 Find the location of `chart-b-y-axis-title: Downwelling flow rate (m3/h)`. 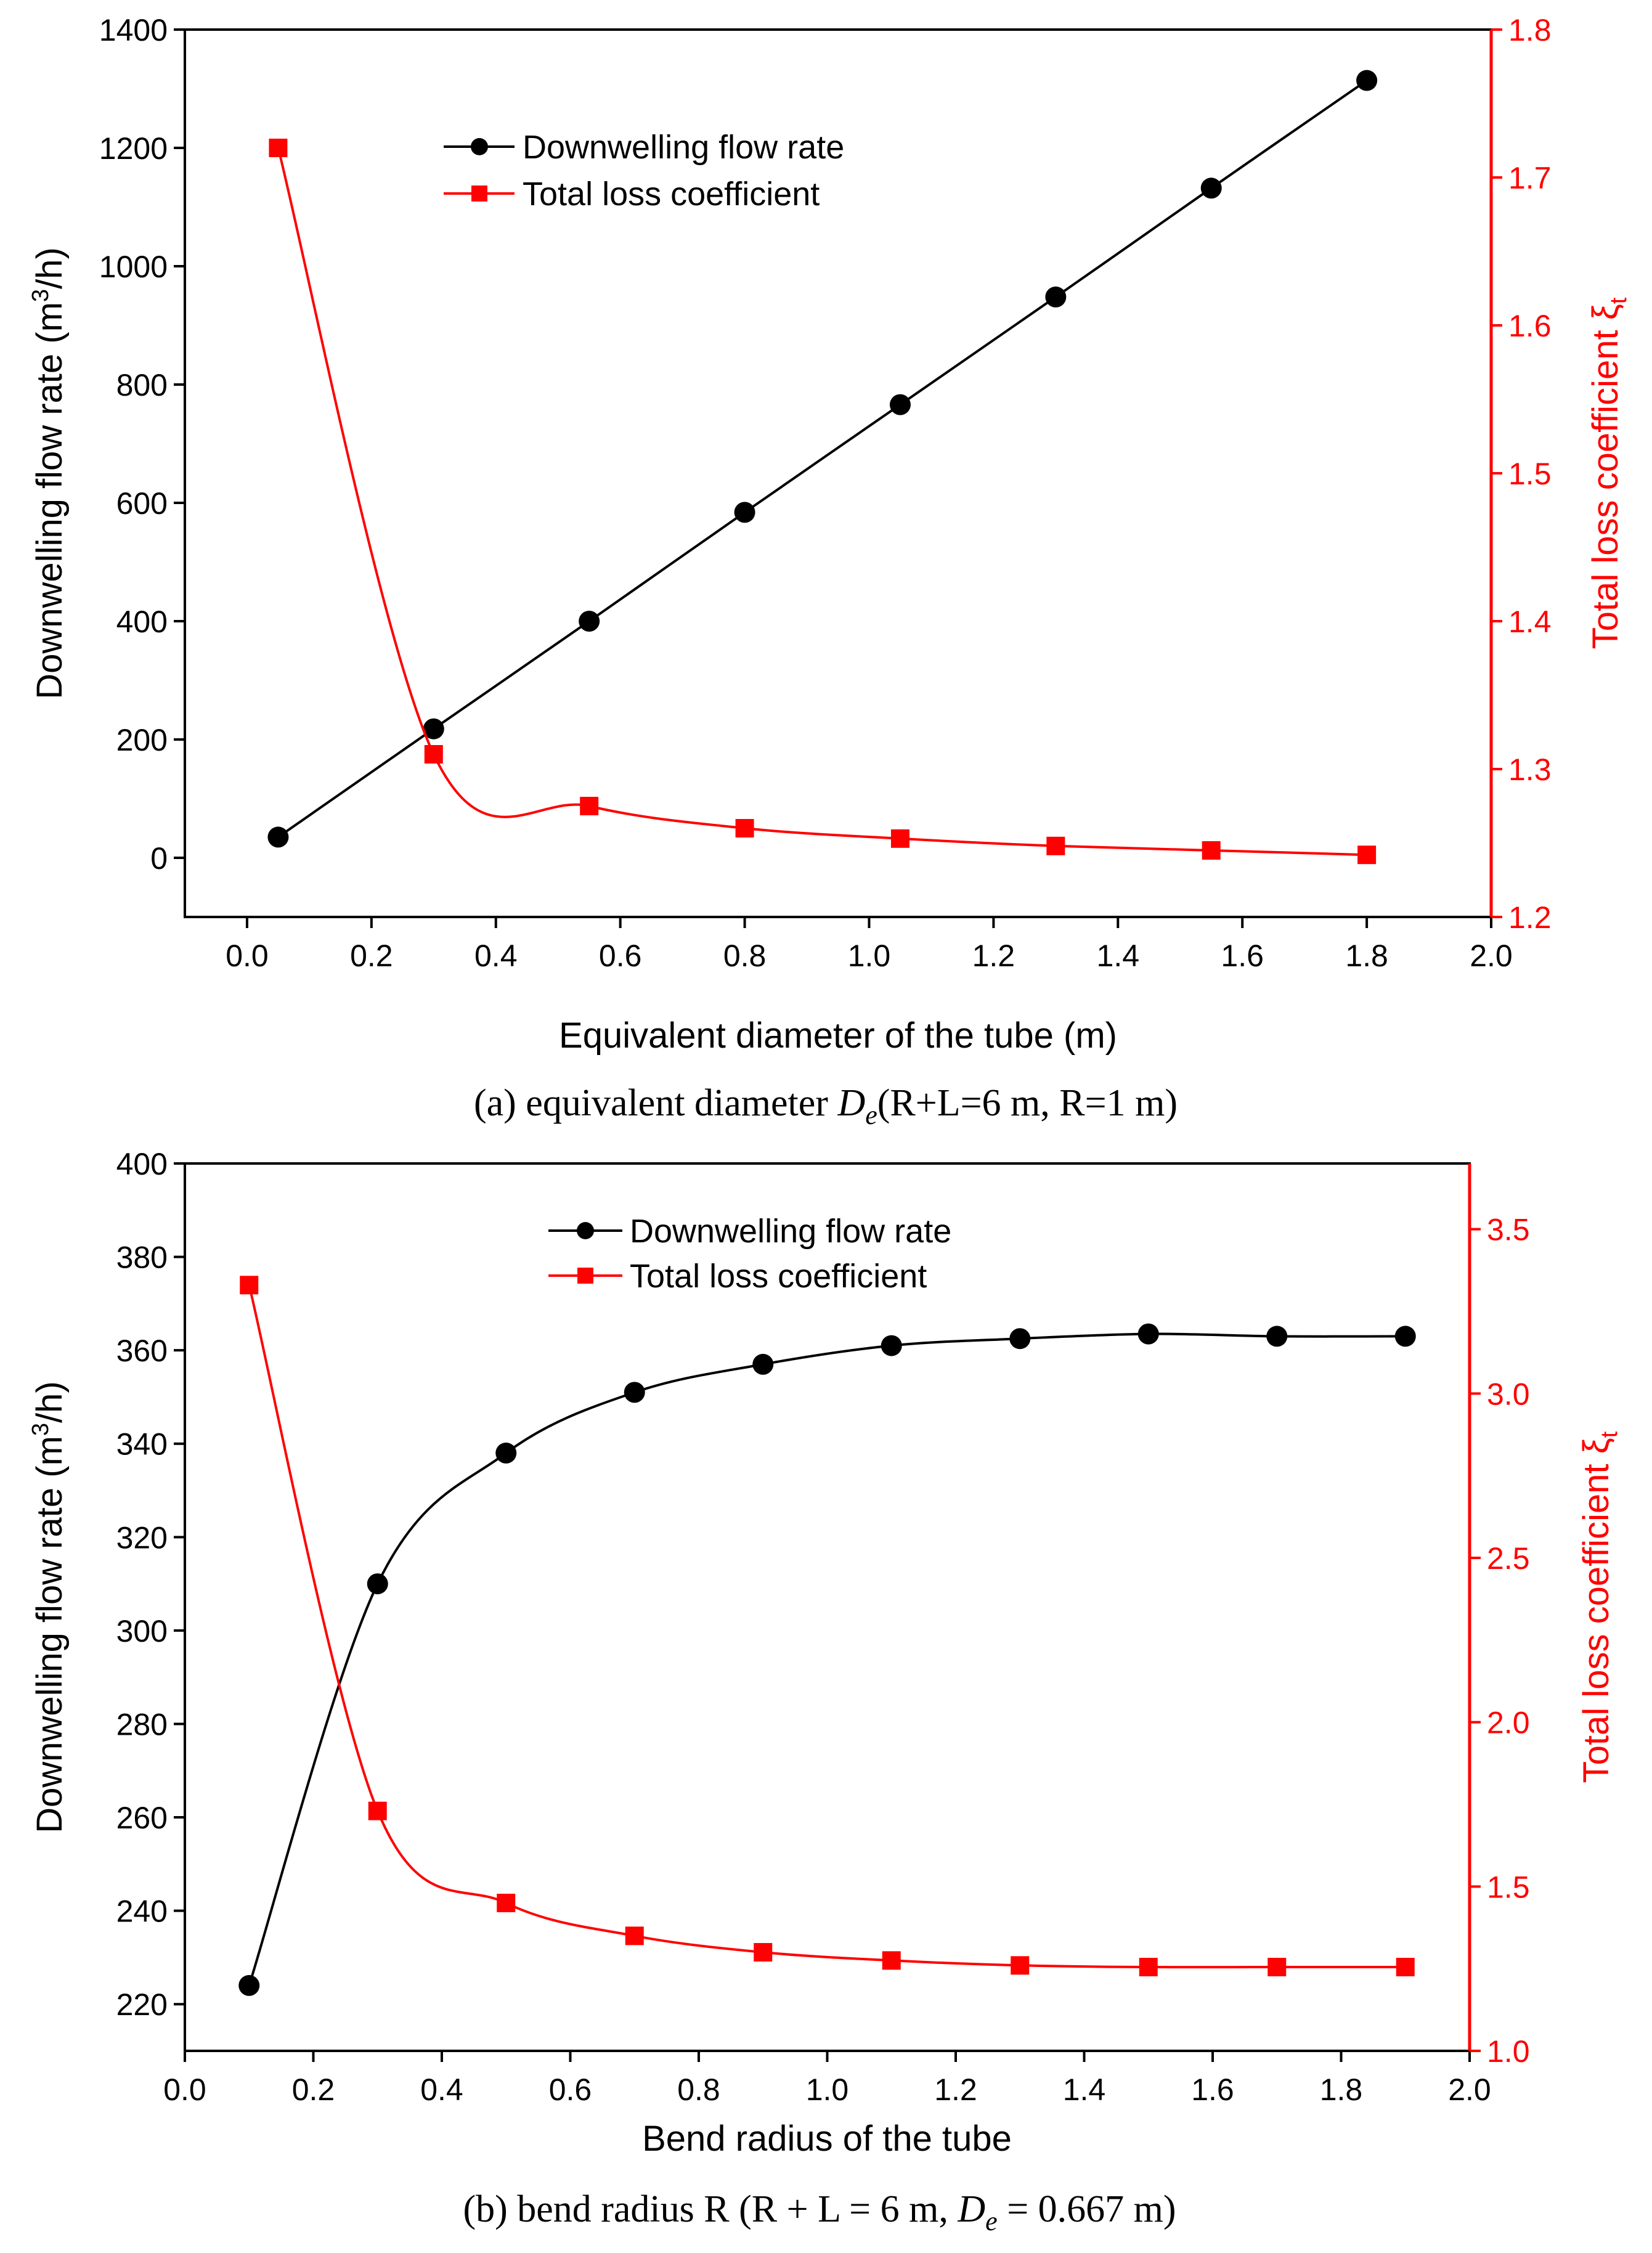

chart-b-y-axis-title: Downwelling flow rate (m3/h) is located at coordinates (49, 1607).